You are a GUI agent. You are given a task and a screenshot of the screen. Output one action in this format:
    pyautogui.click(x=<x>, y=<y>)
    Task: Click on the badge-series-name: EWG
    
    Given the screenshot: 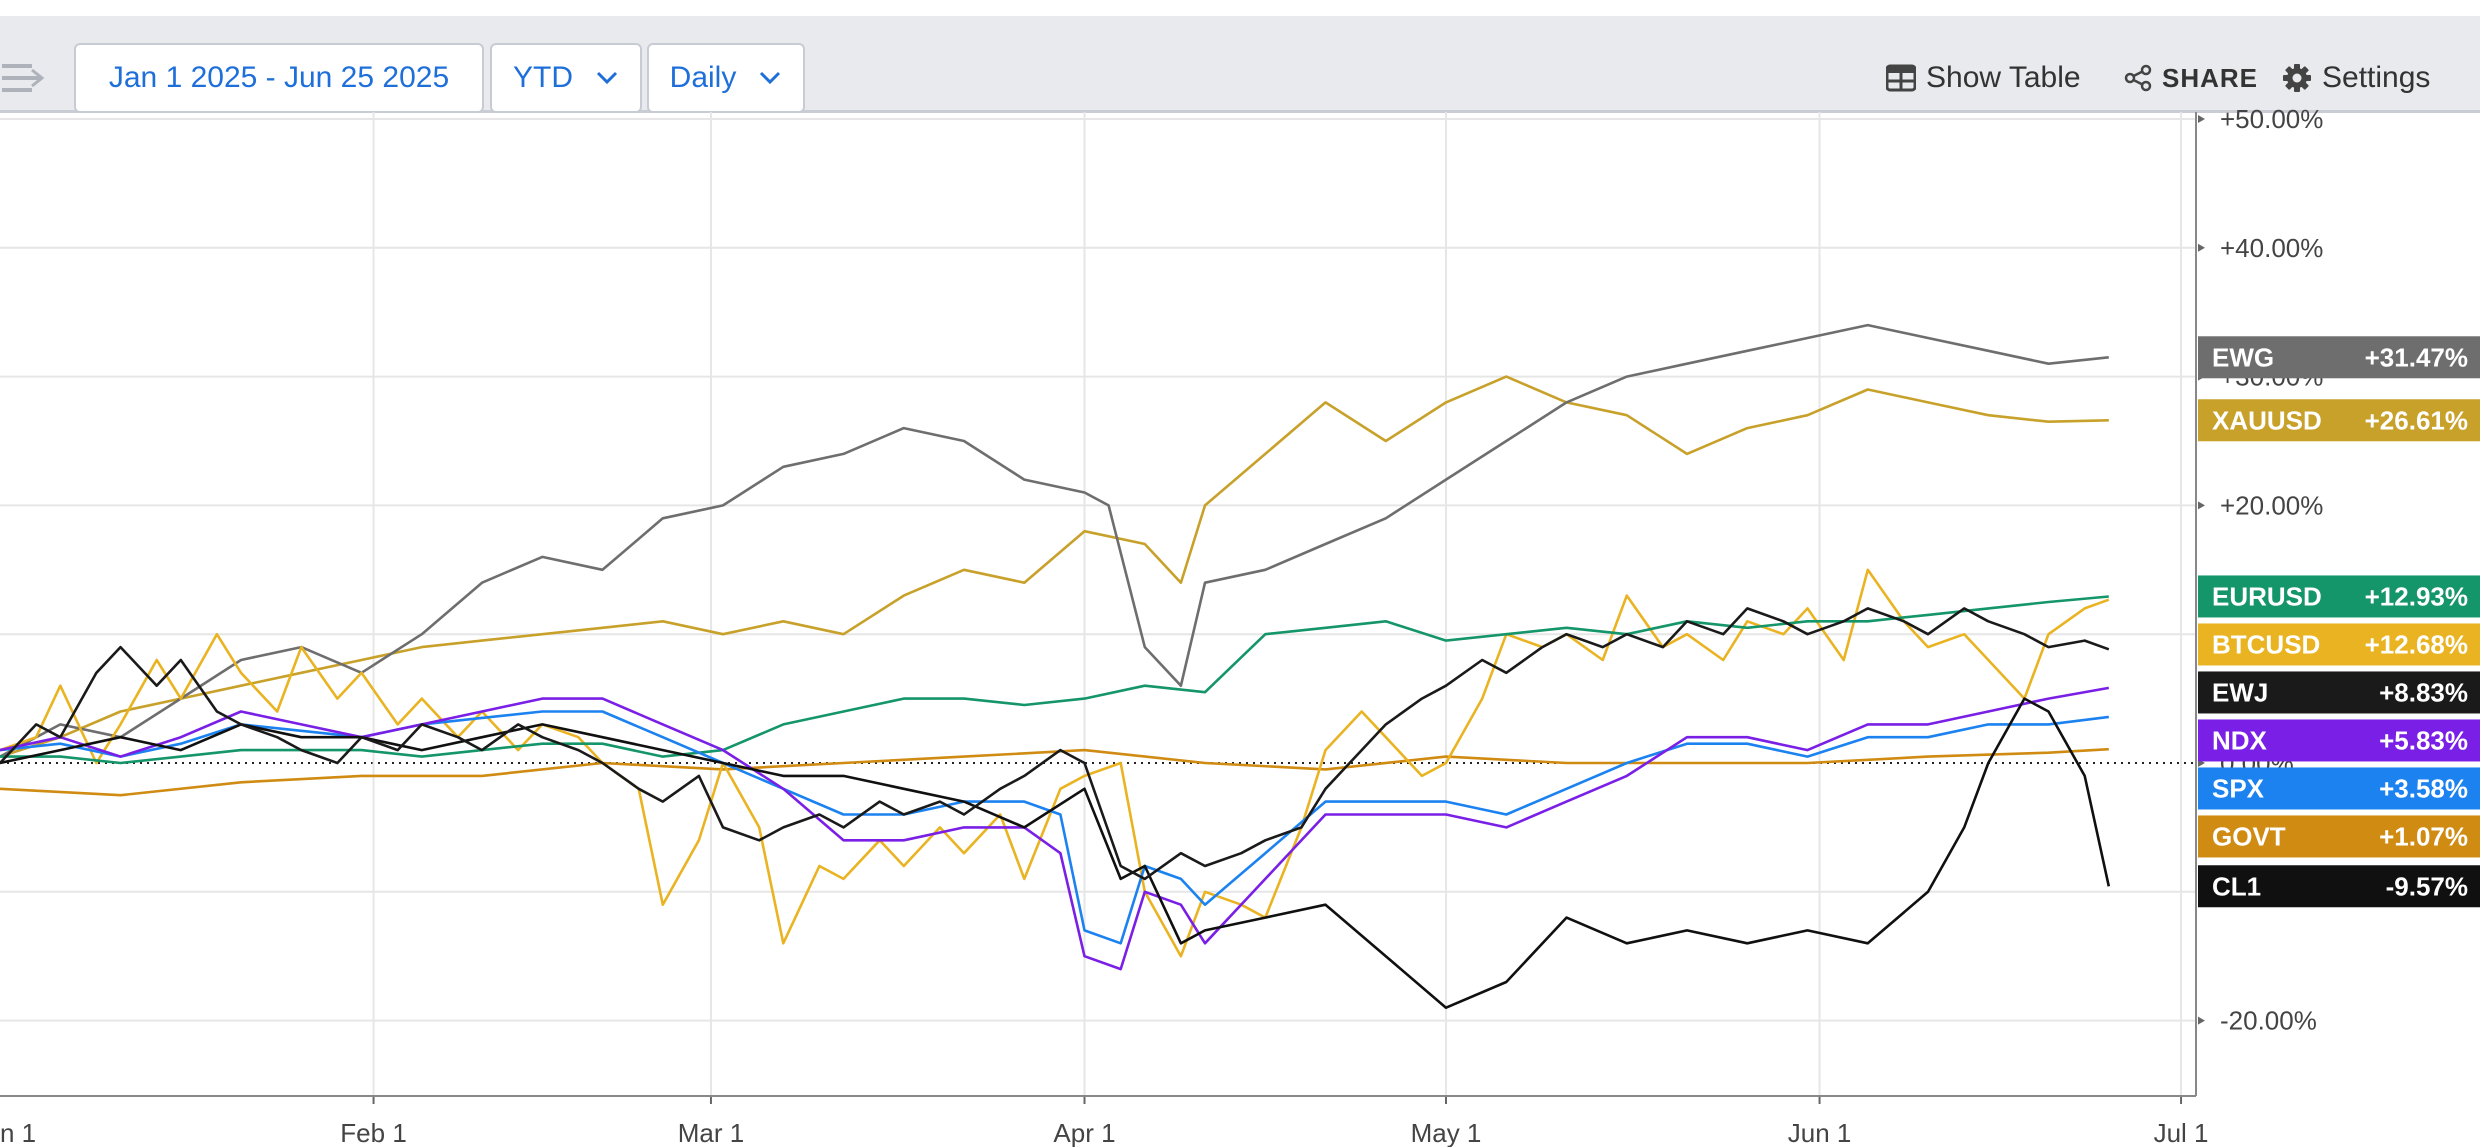 What is the action you would take?
    pyautogui.click(x=2243, y=357)
    